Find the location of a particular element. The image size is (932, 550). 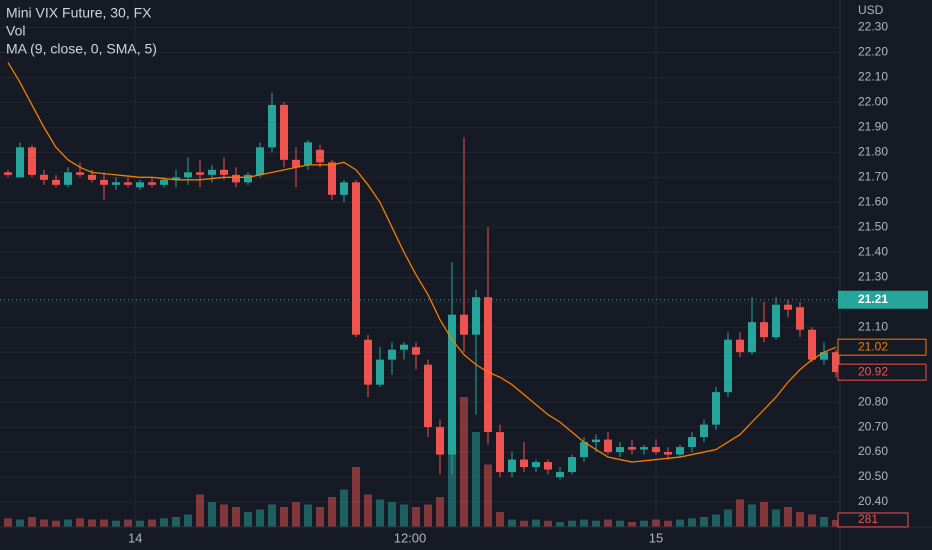

y-tick-label: 22.30 is located at coordinates (873, 27).